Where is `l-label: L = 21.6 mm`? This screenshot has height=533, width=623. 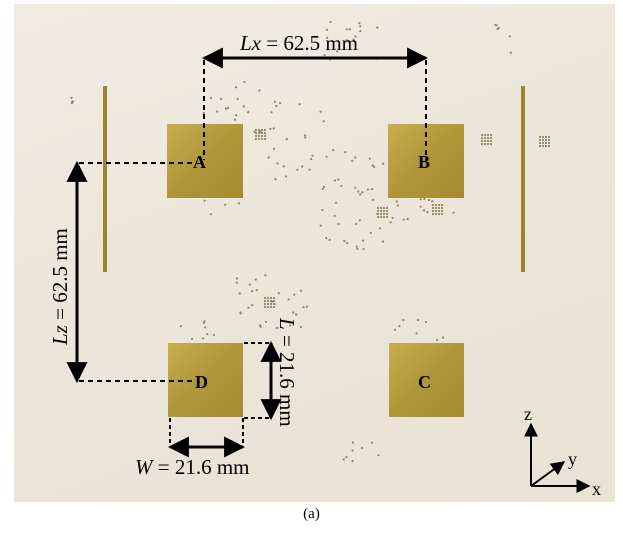
l-label: L = 21.6 mm is located at coordinates (287, 372).